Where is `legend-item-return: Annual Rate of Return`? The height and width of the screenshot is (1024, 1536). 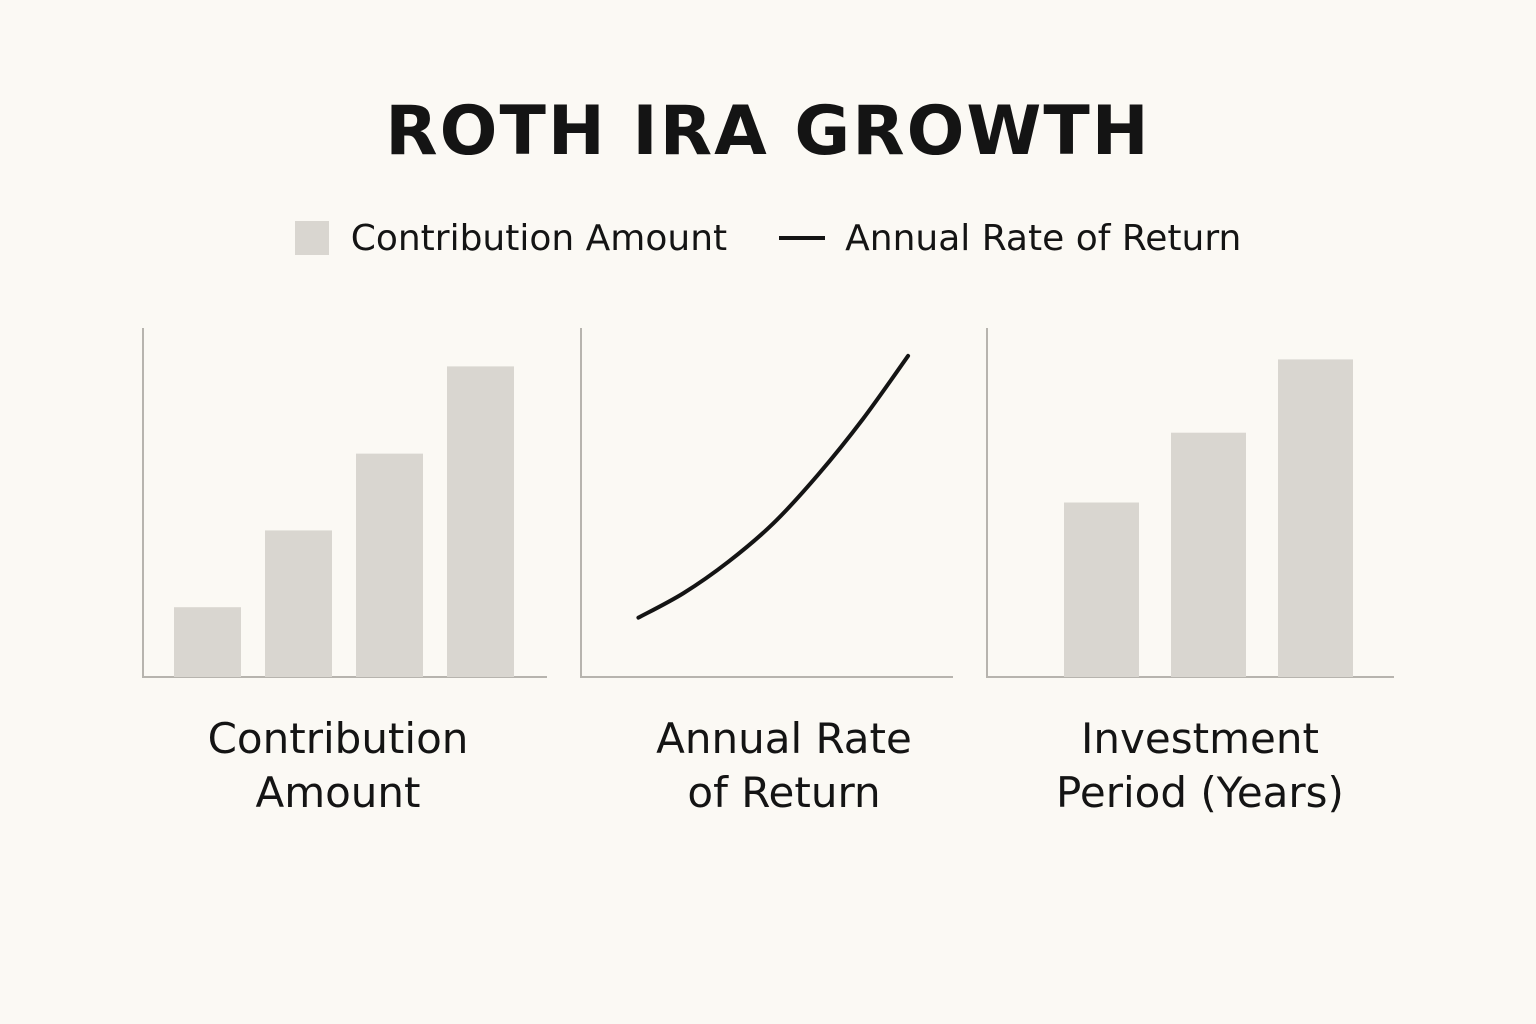 legend-item-return: Annual Rate of Return is located at coordinates (1010, 238).